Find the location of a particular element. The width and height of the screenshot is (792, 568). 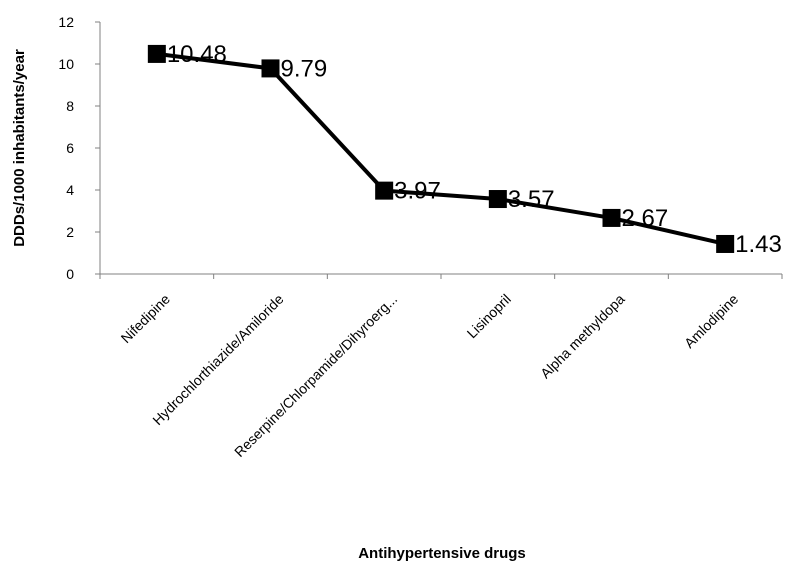

y-tick-label: 12 is located at coordinates (66, 22).